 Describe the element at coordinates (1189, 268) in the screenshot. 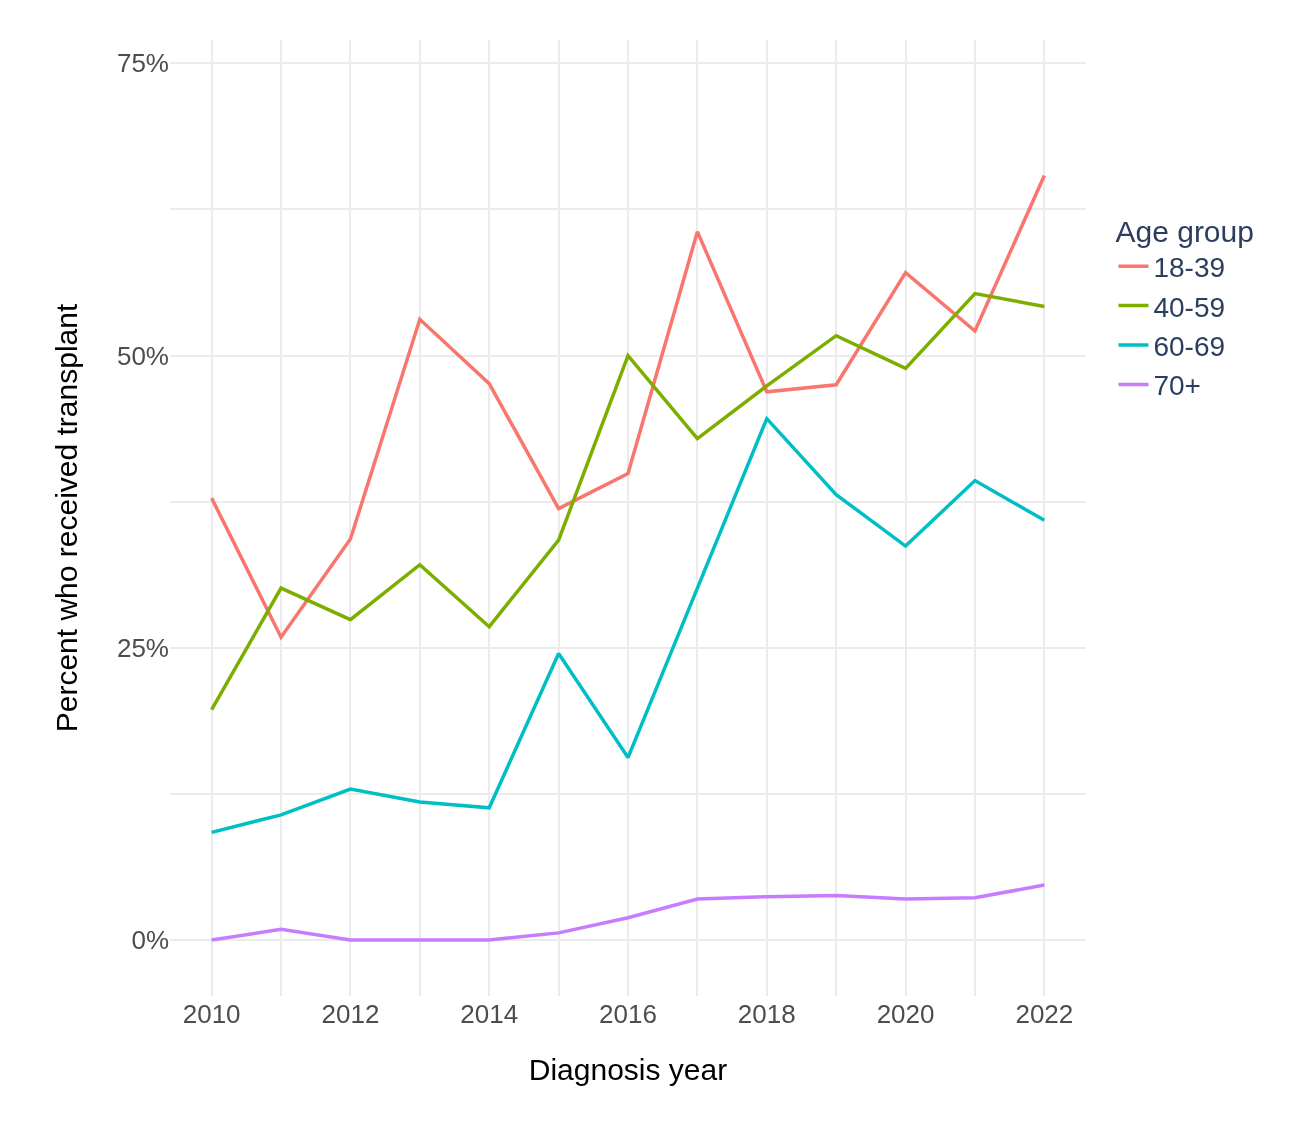

I see `legend-label: 18-39` at that location.